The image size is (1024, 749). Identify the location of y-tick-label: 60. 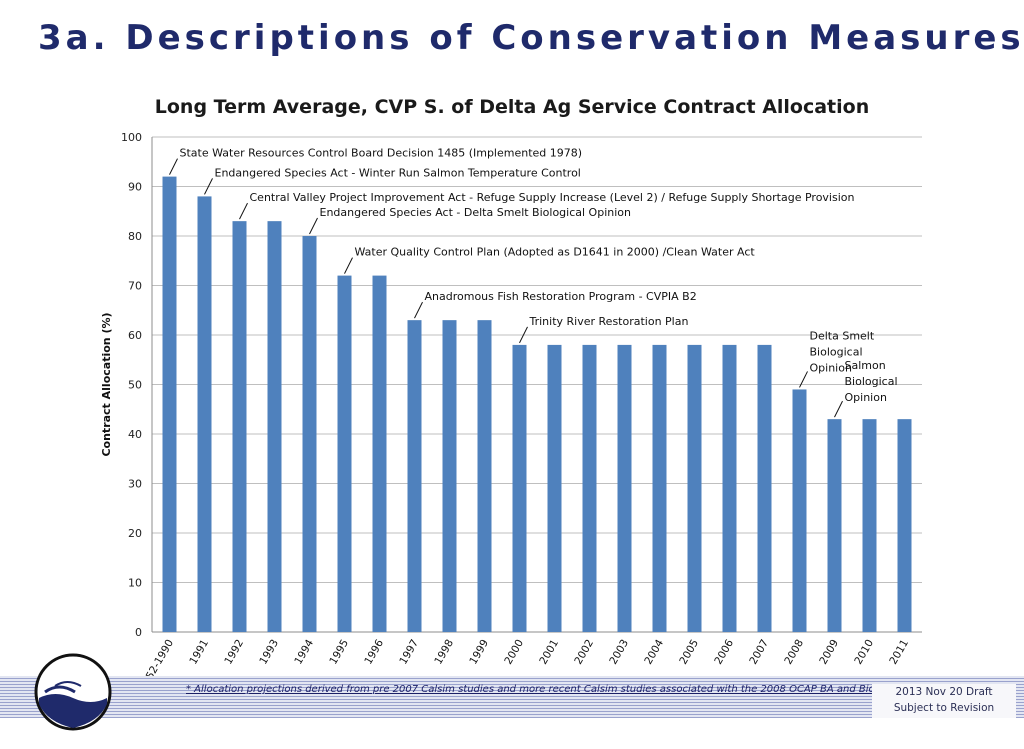
(135, 335).